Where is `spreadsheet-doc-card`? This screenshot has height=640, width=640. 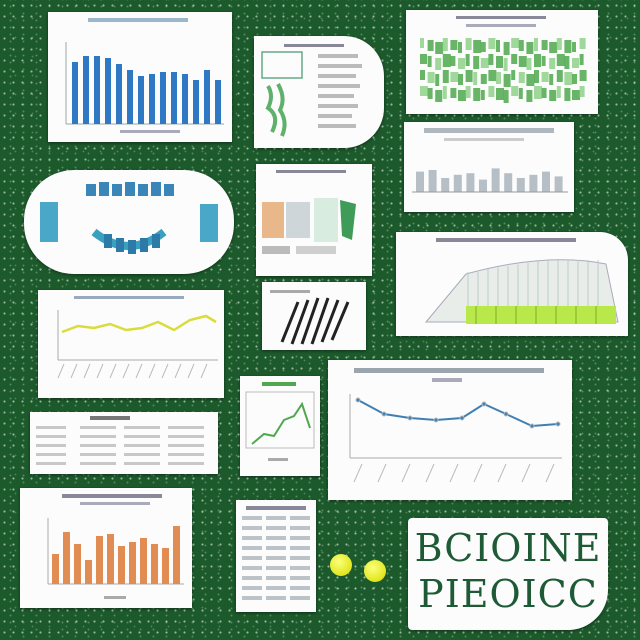 spreadsheet-doc-card is located at coordinates (276, 556).